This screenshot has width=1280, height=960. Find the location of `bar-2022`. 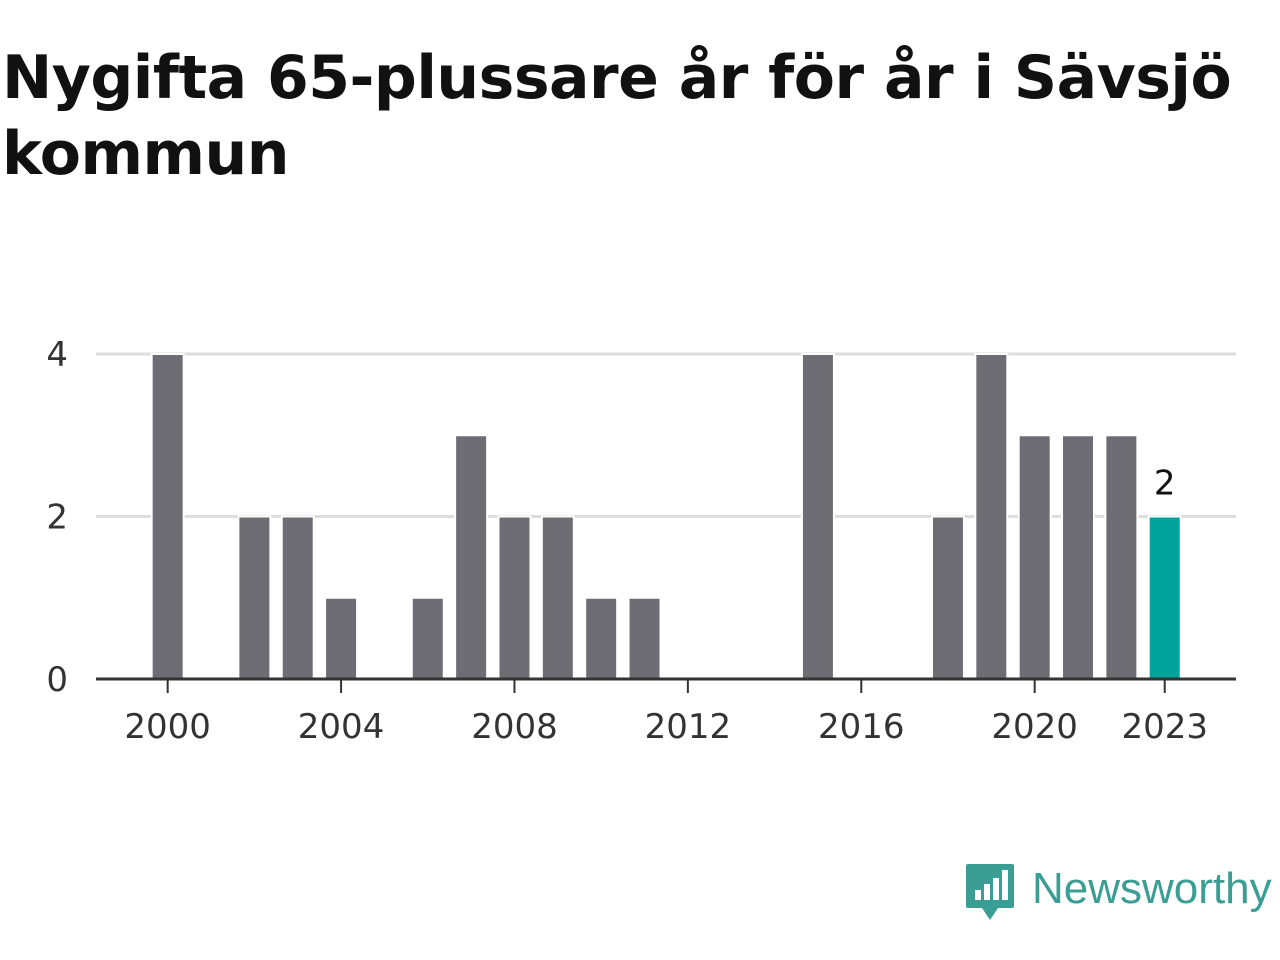

bar-2022 is located at coordinates (1121, 557).